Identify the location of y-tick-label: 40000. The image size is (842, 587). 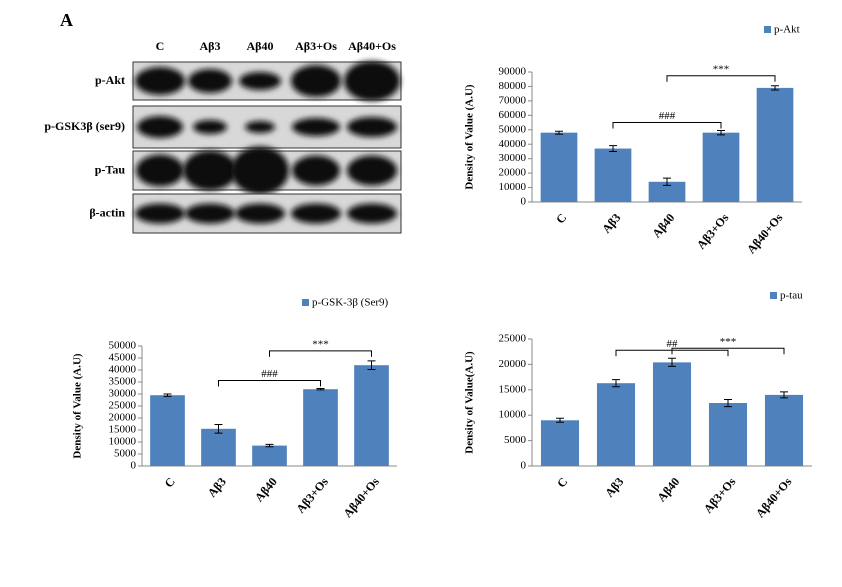
(123, 370).